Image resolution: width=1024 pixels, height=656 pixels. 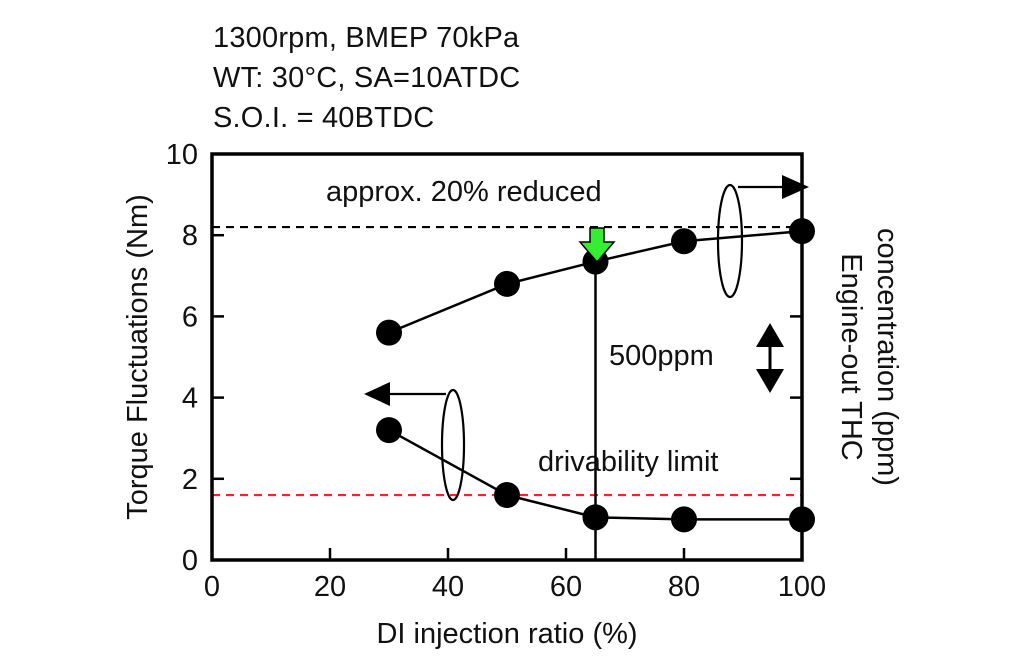 What do you see at coordinates (887, 357) in the screenshot?
I see `y2-axis-label-line2: concentration (ppm)` at bounding box center [887, 357].